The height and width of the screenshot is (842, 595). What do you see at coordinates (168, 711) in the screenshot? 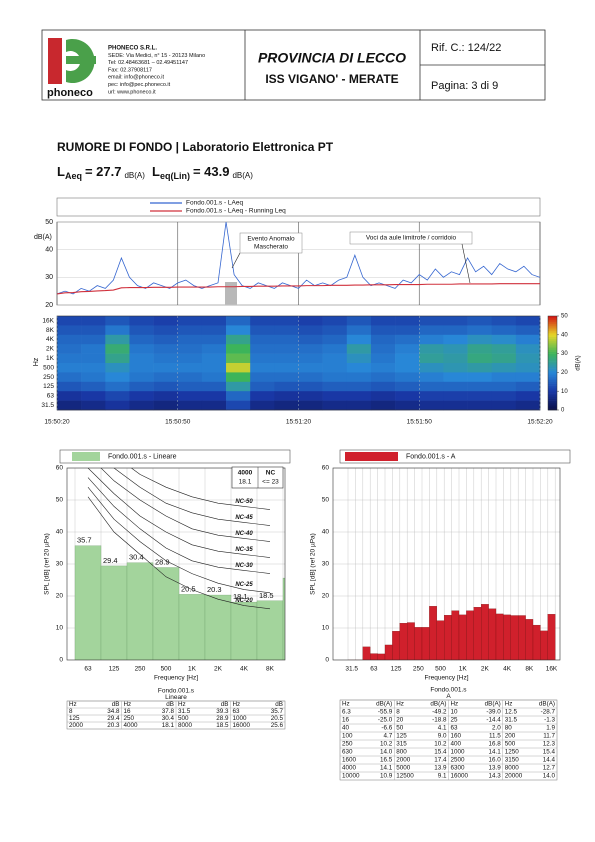
I see `table-cell: 37.8` at bounding box center [168, 711].